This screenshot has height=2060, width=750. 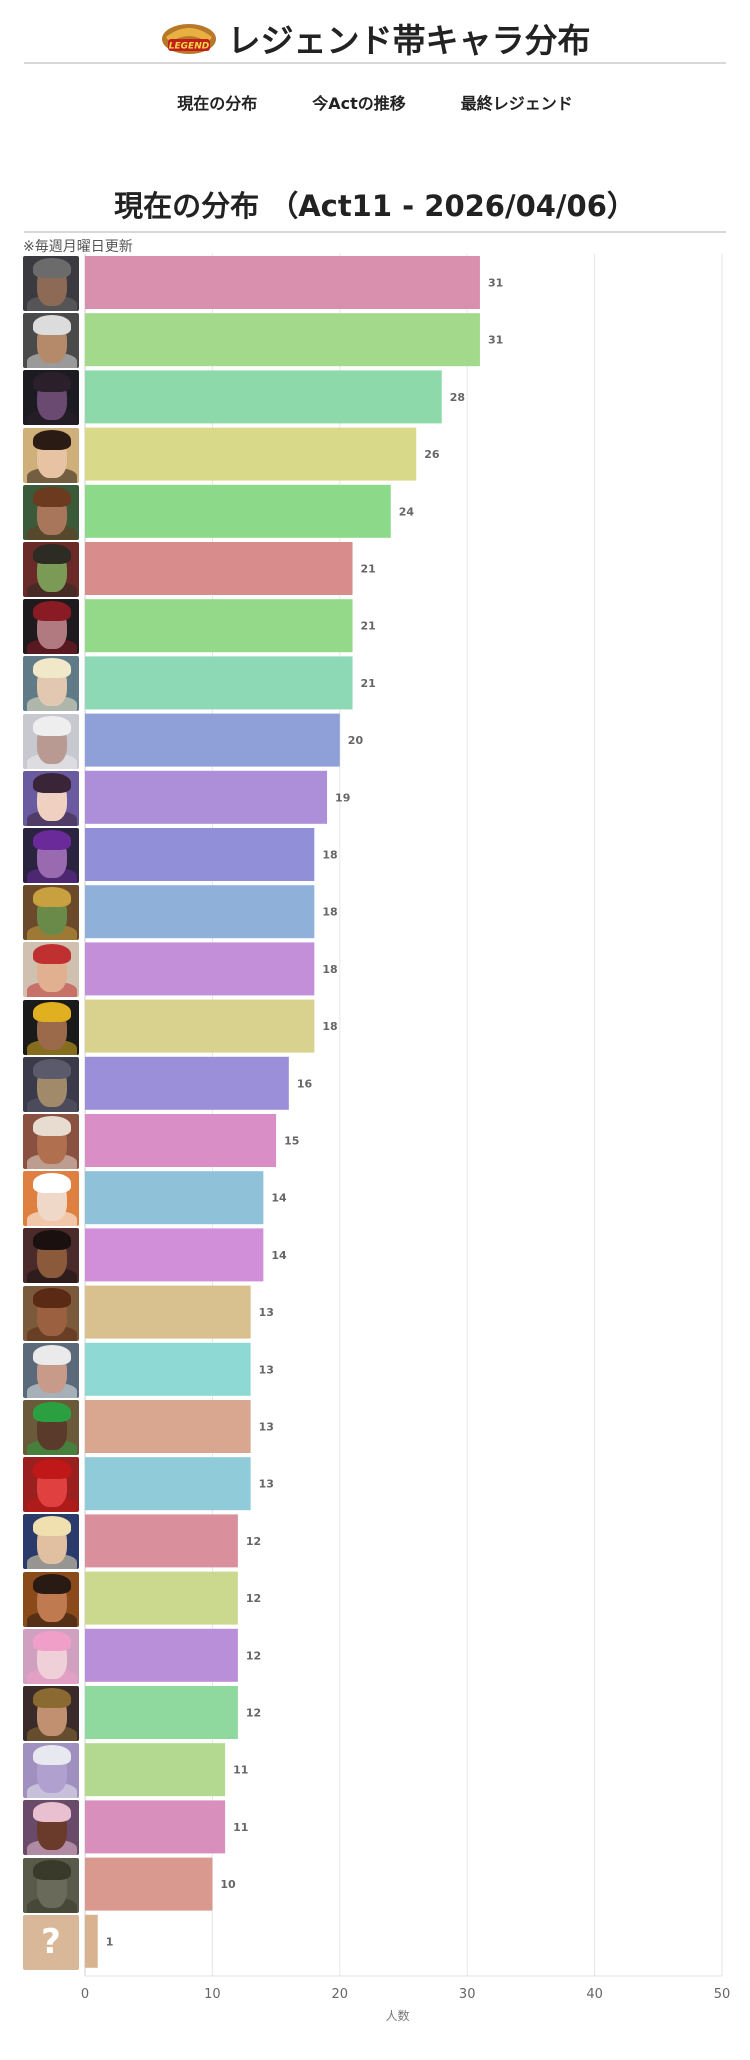 I want to click on bar-value-label: 10, so click(x=228, y=1884).